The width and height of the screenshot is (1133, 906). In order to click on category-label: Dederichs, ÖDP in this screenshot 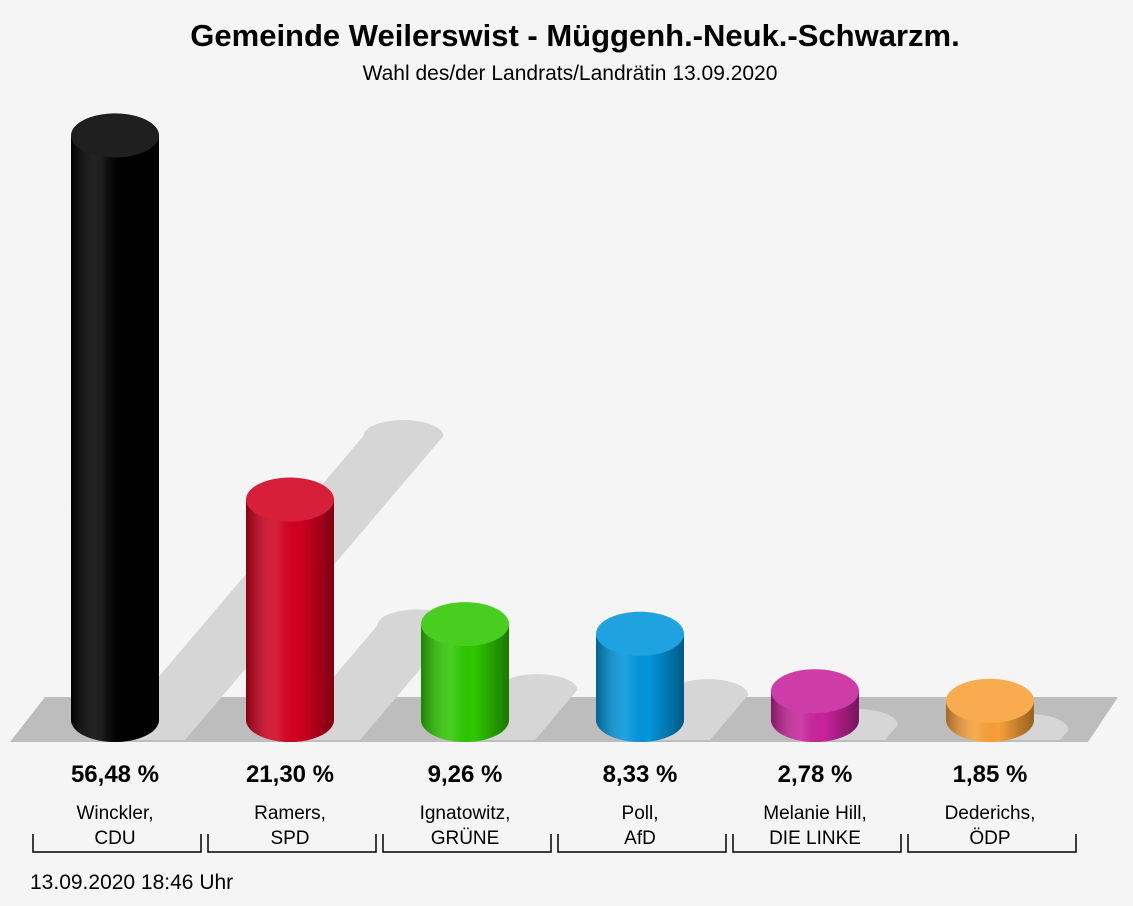, I will do `click(990, 826)`.